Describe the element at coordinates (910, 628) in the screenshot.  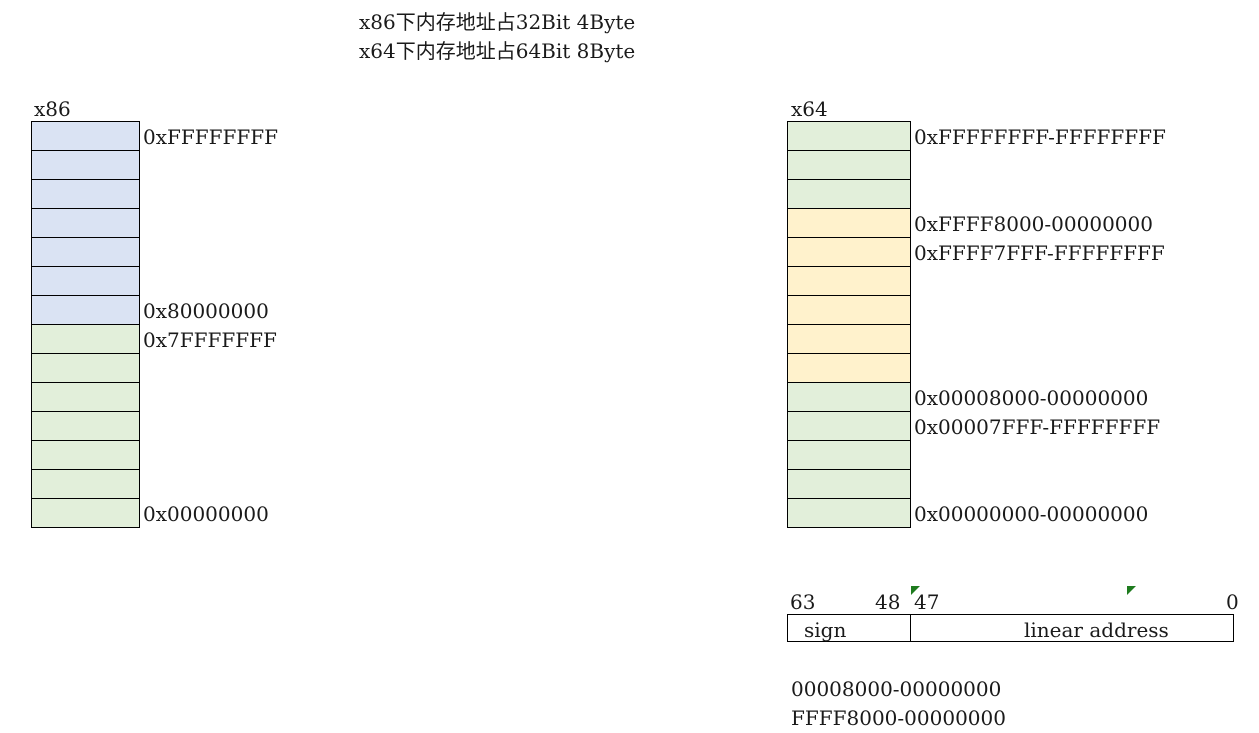
I see `bit-divider` at that location.